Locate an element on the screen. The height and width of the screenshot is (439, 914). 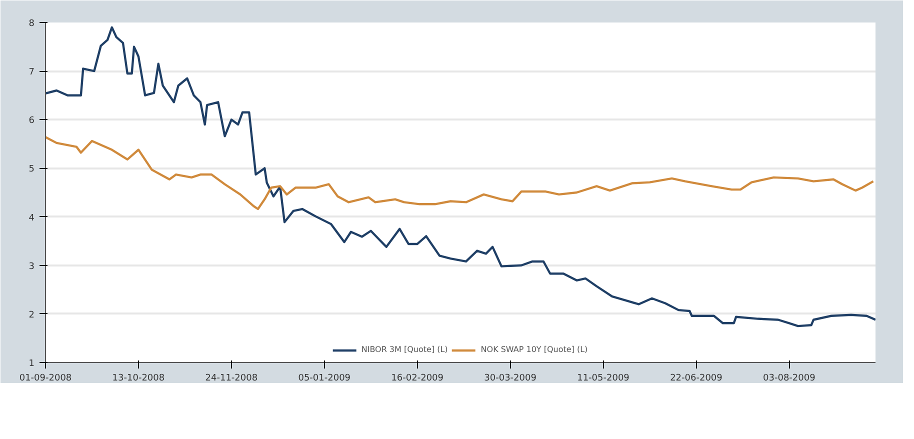
x-tick-label: 30-03-2009 is located at coordinates (510, 379).